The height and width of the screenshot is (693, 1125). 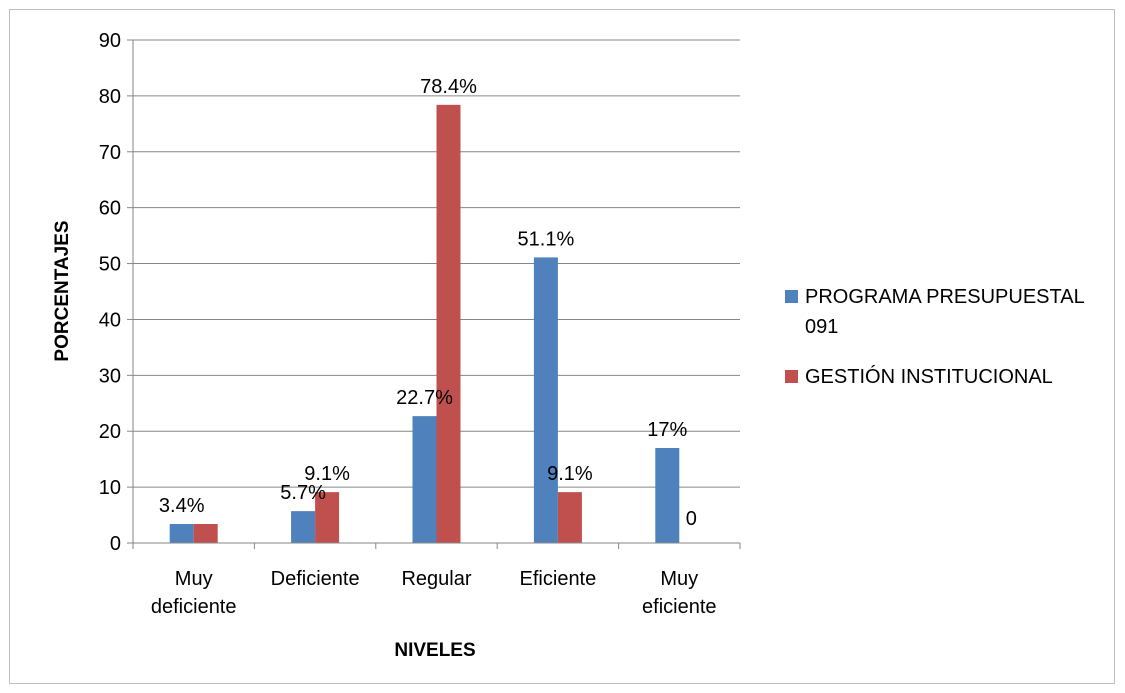 What do you see at coordinates (110, 153) in the screenshot?
I see `y-tick-label: 70` at bounding box center [110, 153].